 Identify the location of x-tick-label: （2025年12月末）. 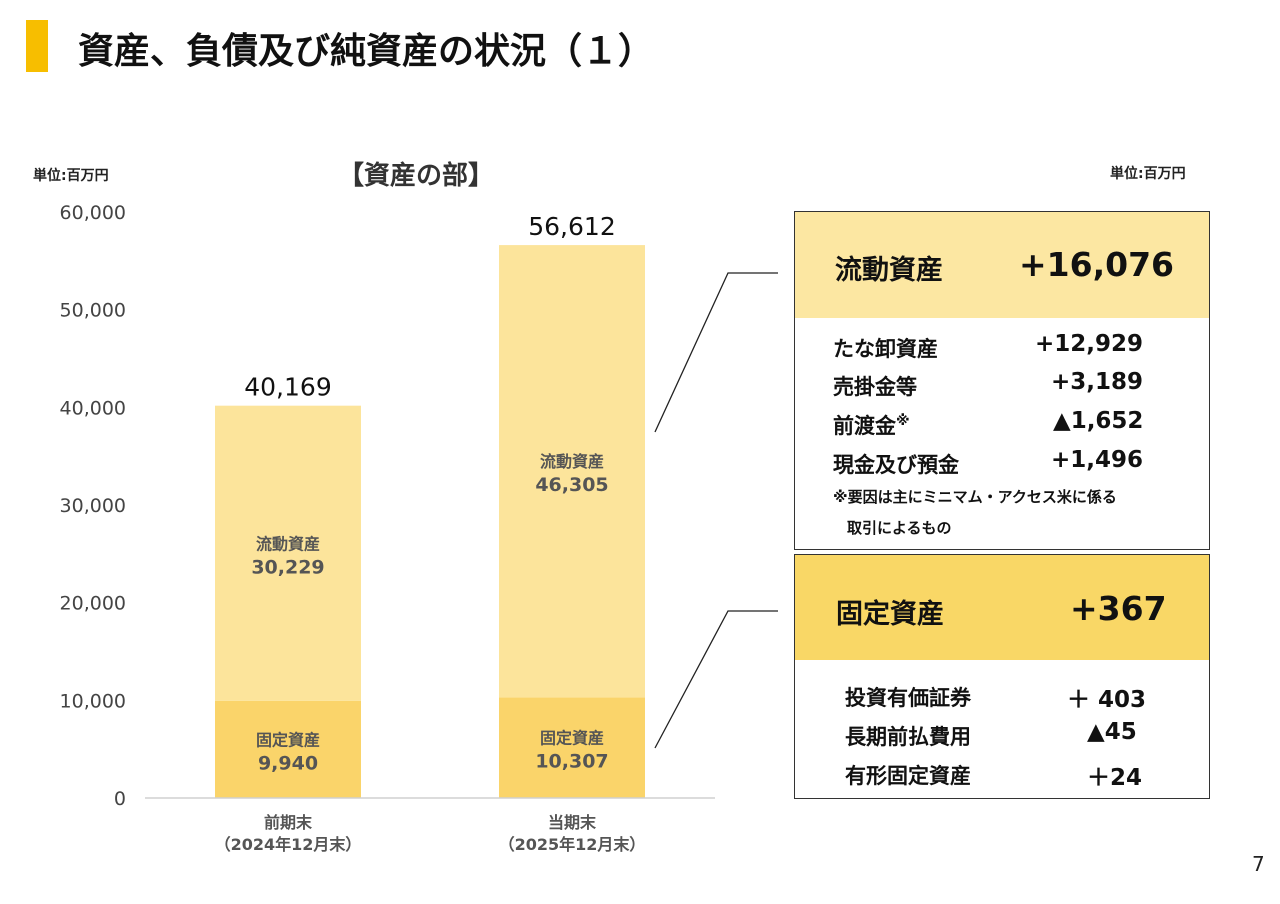
(572, 844).